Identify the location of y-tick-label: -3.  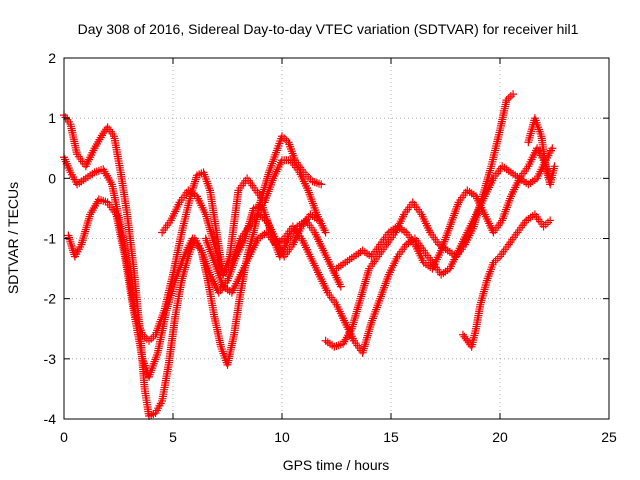
(50, 359).